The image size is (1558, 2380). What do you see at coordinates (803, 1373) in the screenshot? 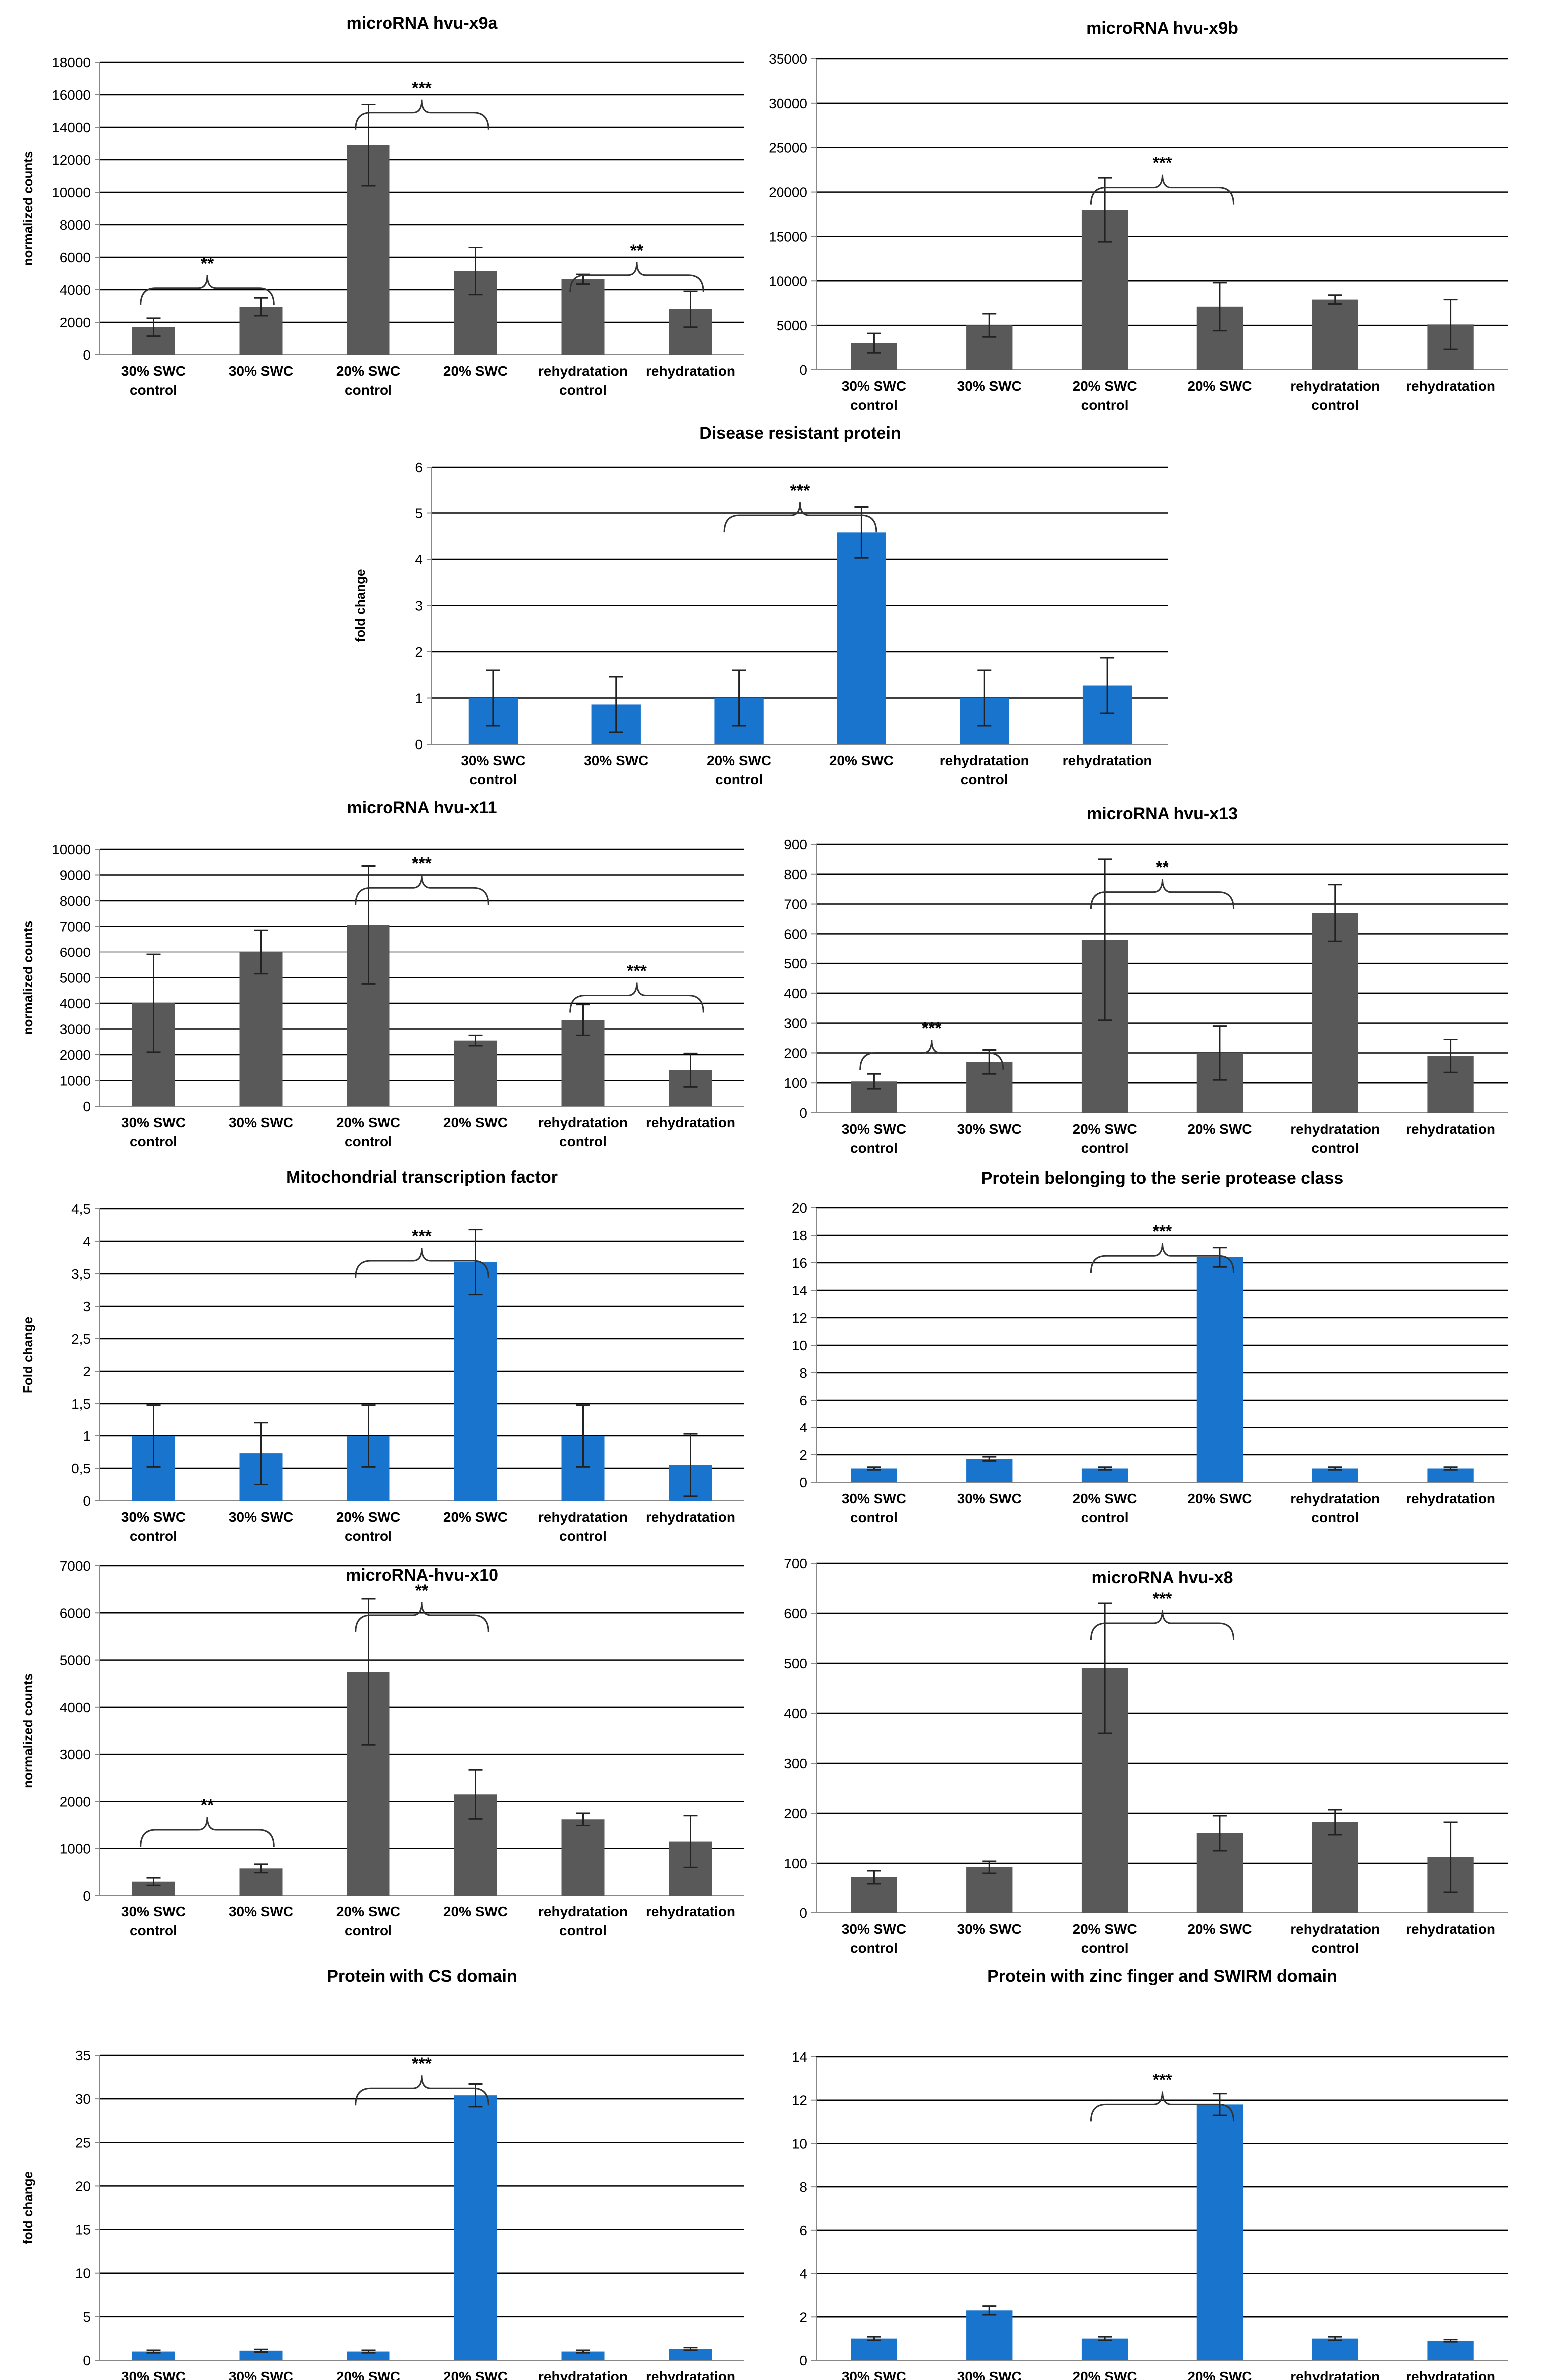
I see `y-tick-label: 8` at bounding box center [803, 1373].